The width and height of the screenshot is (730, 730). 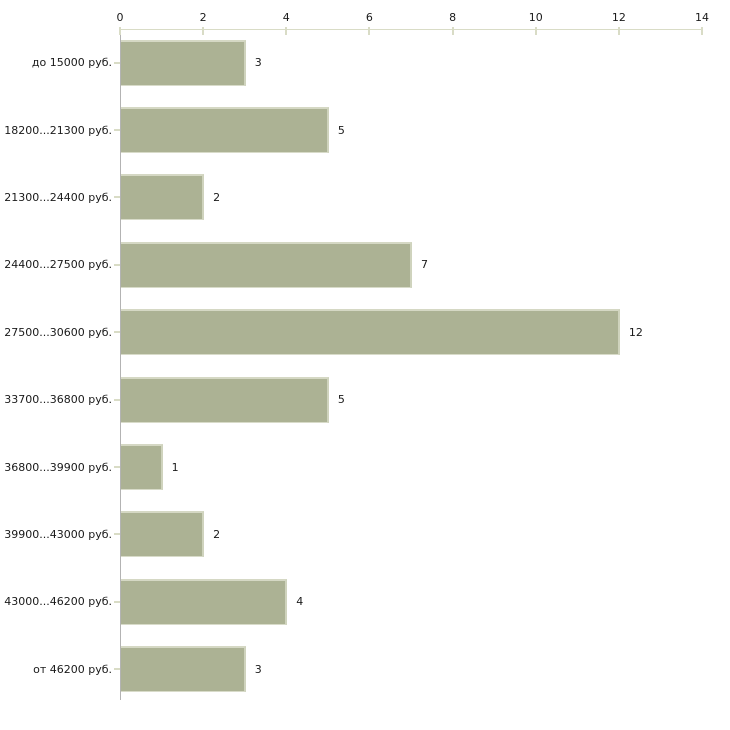 I want to click on x-tick-label: 10, so click(x=535, y=17).